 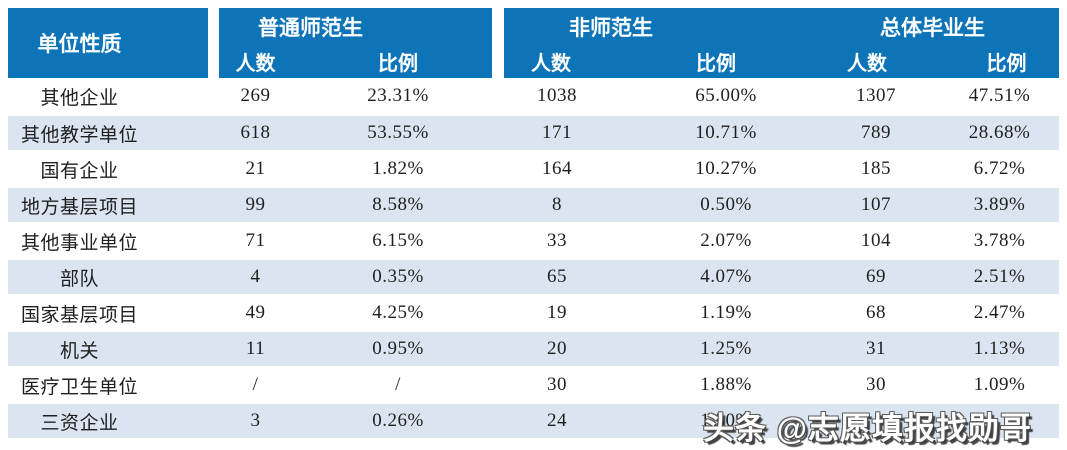 I want to click on toutiao-watermark: 头条 @志愿填报找勋哥, so click(x=867, y=428).